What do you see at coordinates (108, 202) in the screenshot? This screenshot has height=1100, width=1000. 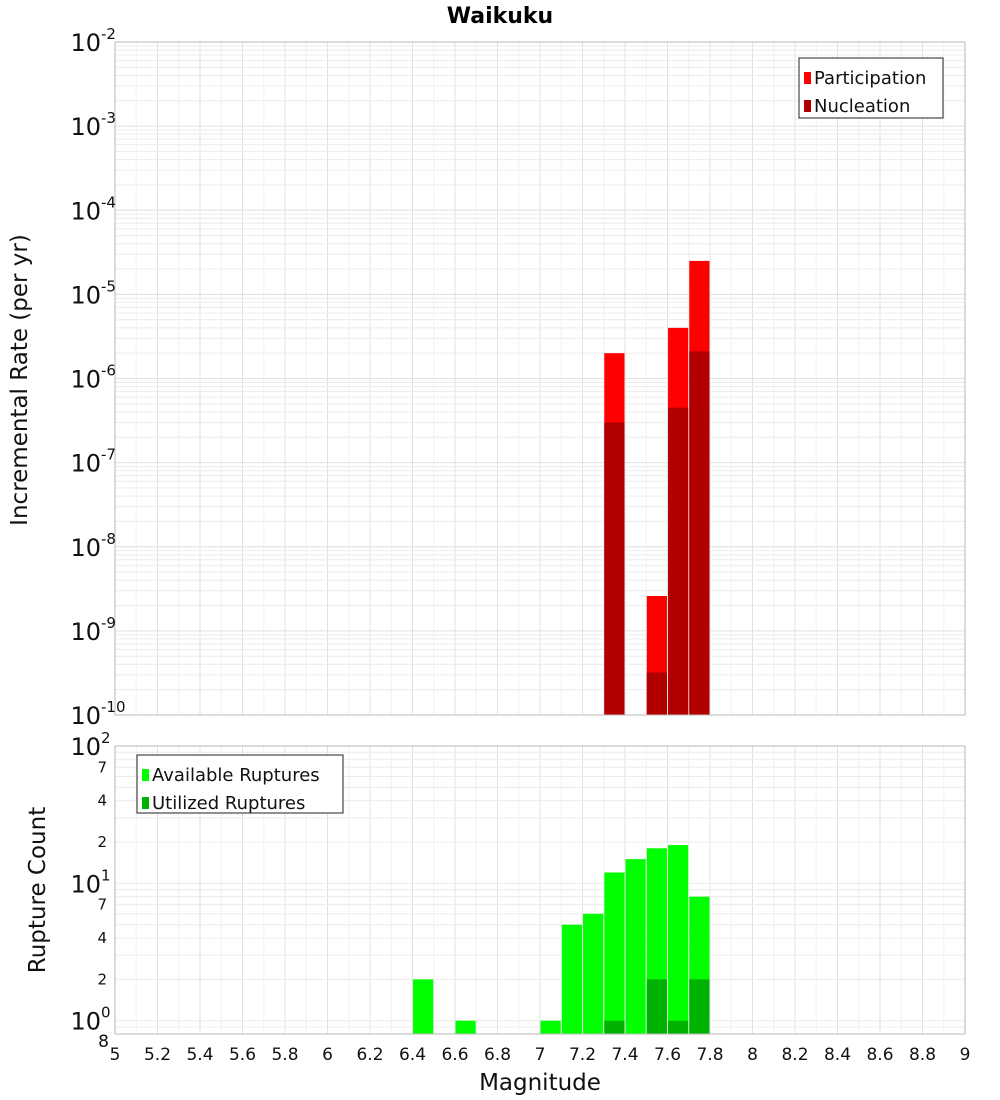 I see `top-y-tick-label-exponent: -4` at bounding box center [108, 202].